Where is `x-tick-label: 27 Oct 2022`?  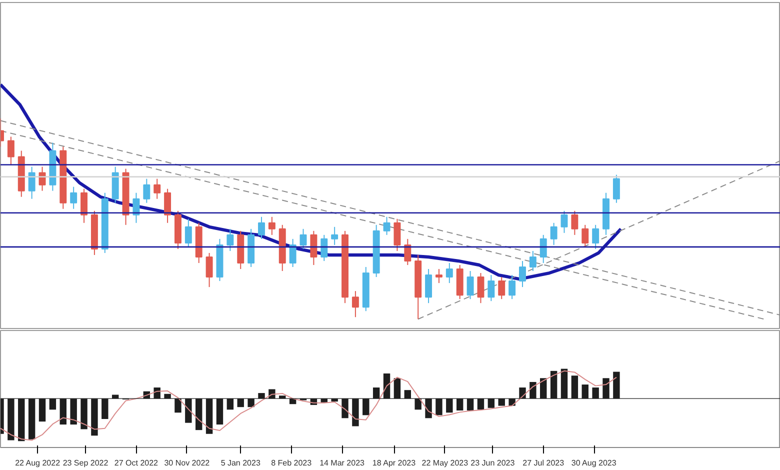
x-tick-label: 27 Oct 2022 is located at coordinates (136, 463).